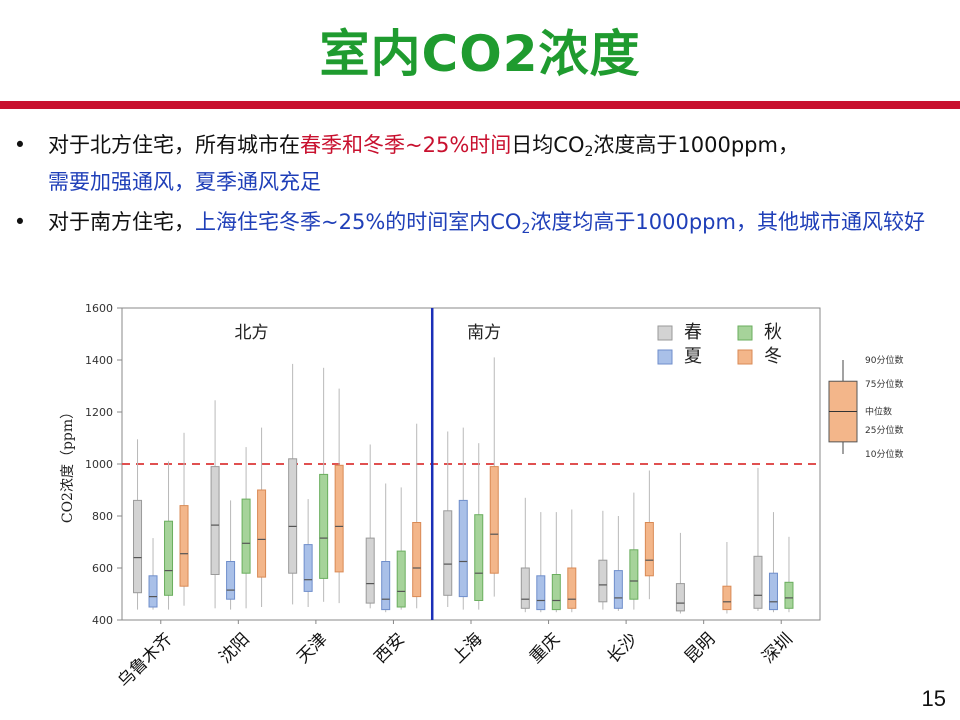 This screenshot has width=960, height=720. What do you see at coordinates (696, 145) in the screenshot?
I see `text-segment: 浓度高于1000ppm，` at bounding box center [696, 145].